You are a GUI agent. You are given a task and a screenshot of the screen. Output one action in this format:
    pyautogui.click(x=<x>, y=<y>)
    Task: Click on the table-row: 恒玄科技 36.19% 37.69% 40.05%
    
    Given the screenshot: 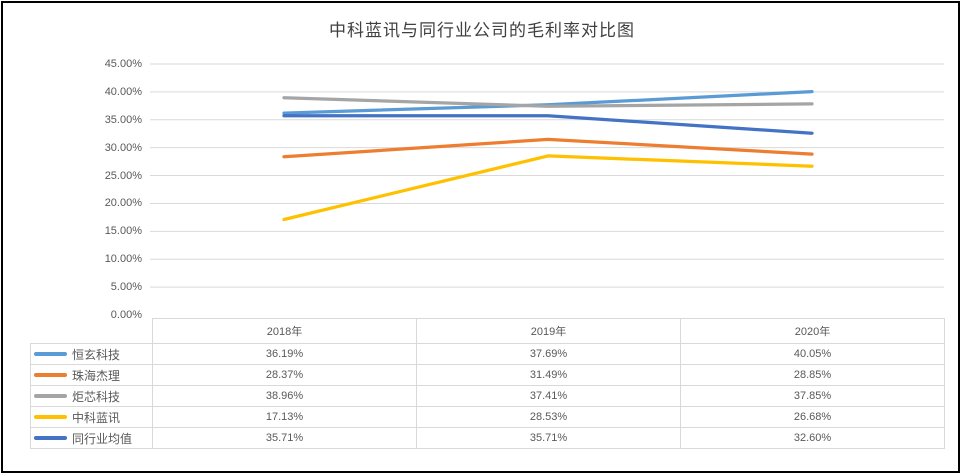 What is the action you would take?
    pyautogui.click(x=487, y=354)
    